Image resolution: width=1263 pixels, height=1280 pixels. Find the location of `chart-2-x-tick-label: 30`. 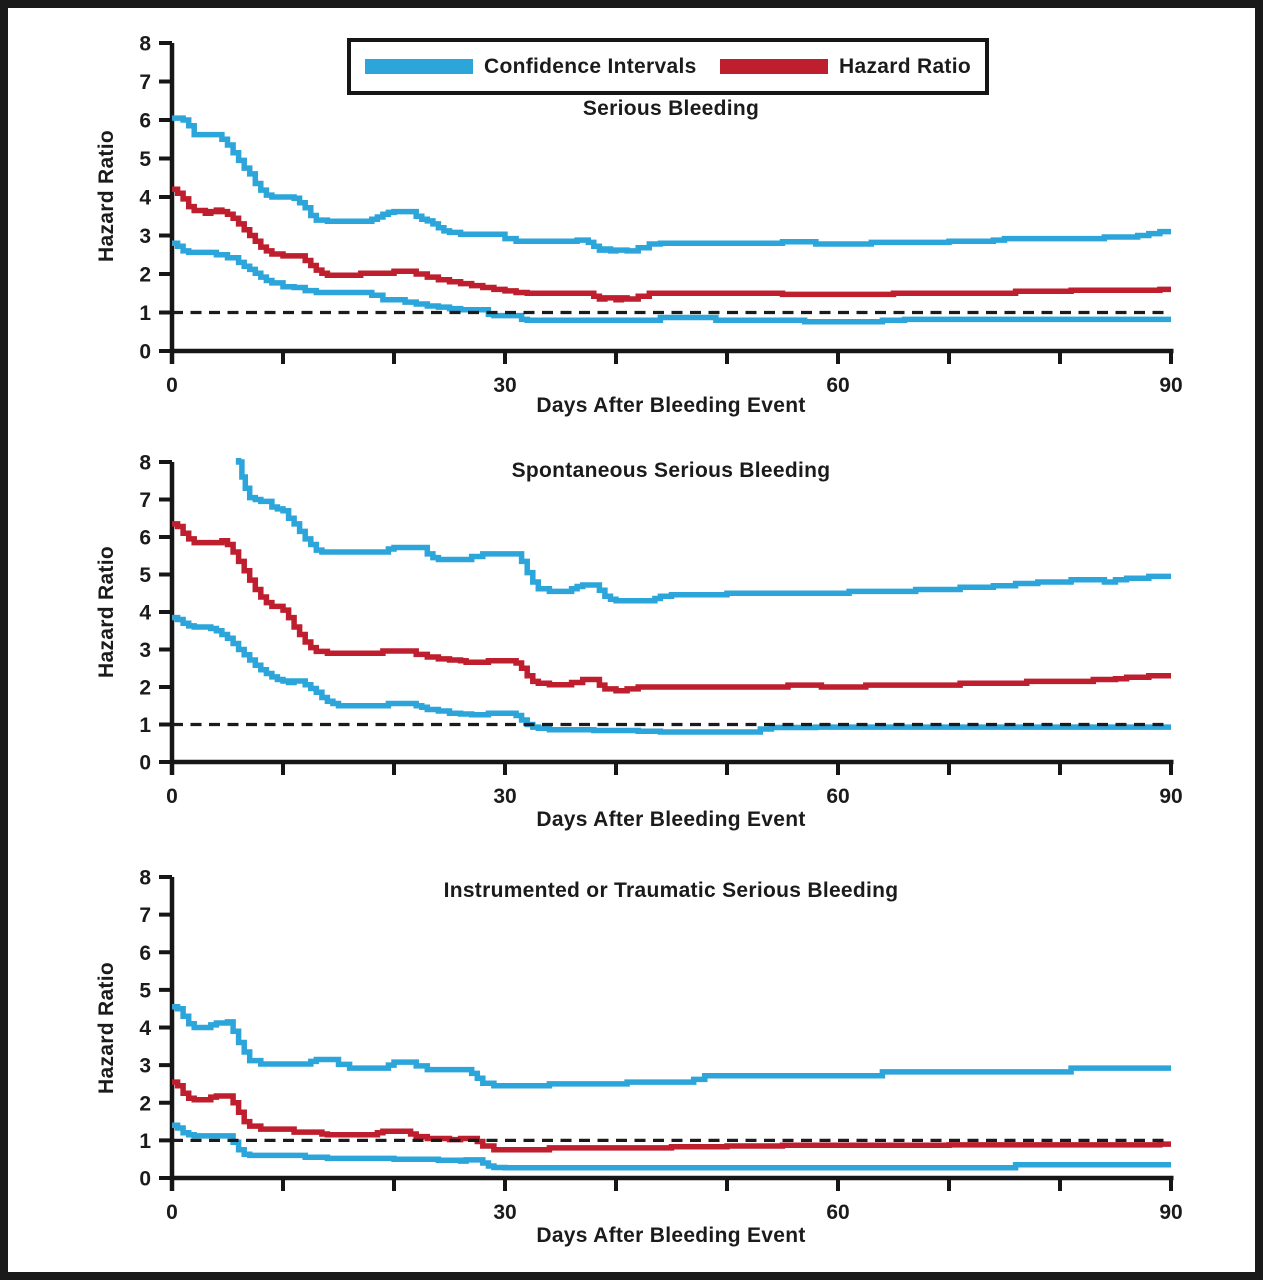

chart-2-x-tick-label: 30 is located at coordinates (504, 796).